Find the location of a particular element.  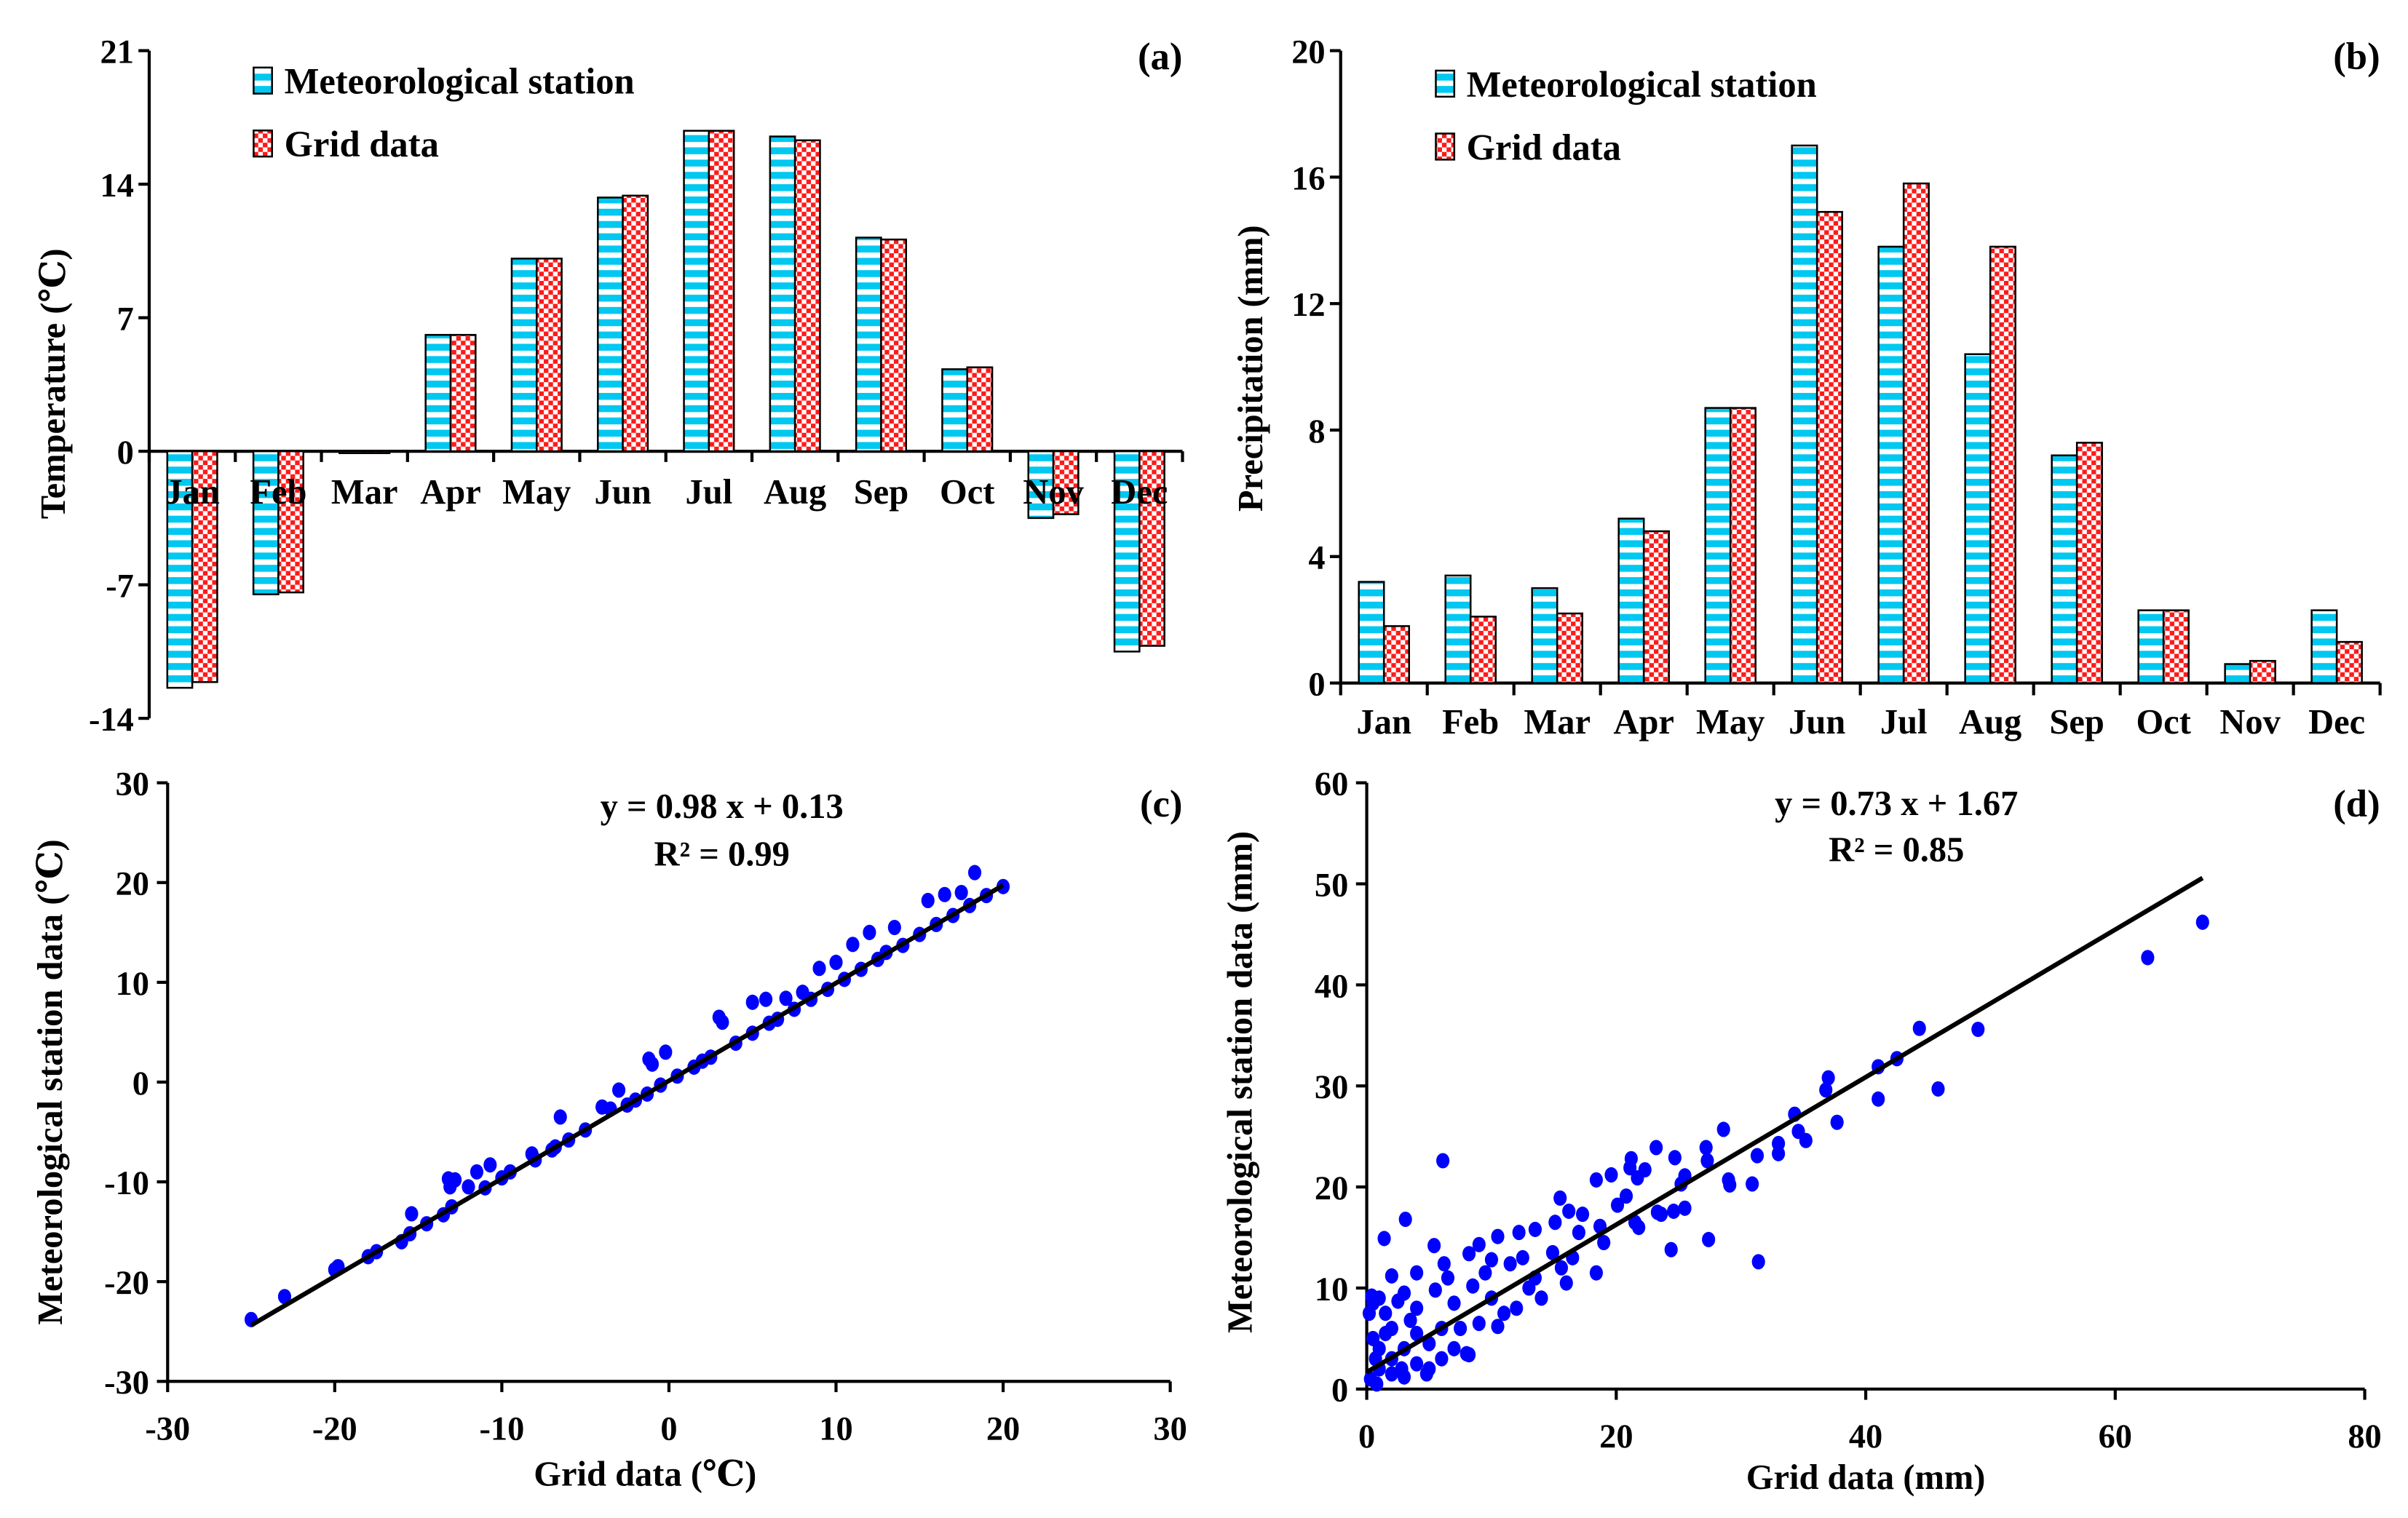

x-category-label: Feb is located at coordinates (1471, 722).